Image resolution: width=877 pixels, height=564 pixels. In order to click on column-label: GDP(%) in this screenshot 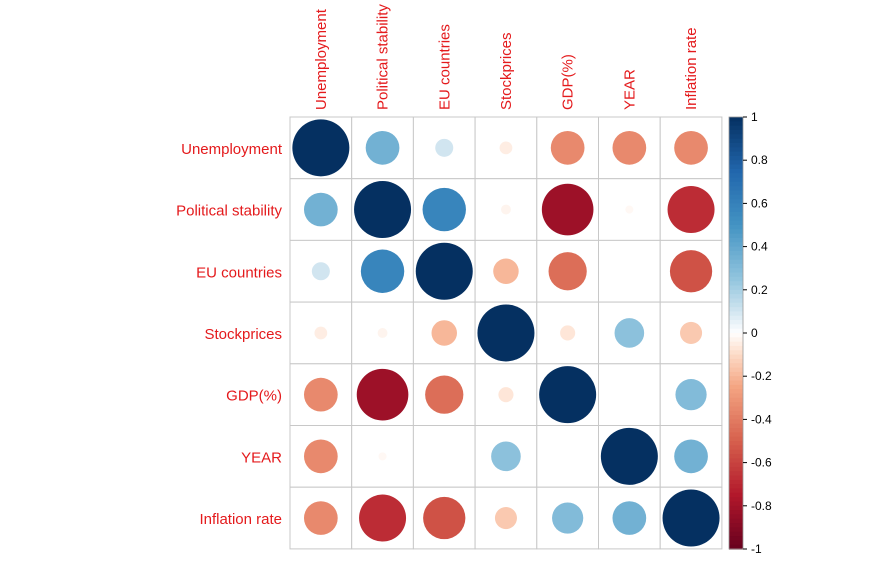, I will do `click(568, 82)`.